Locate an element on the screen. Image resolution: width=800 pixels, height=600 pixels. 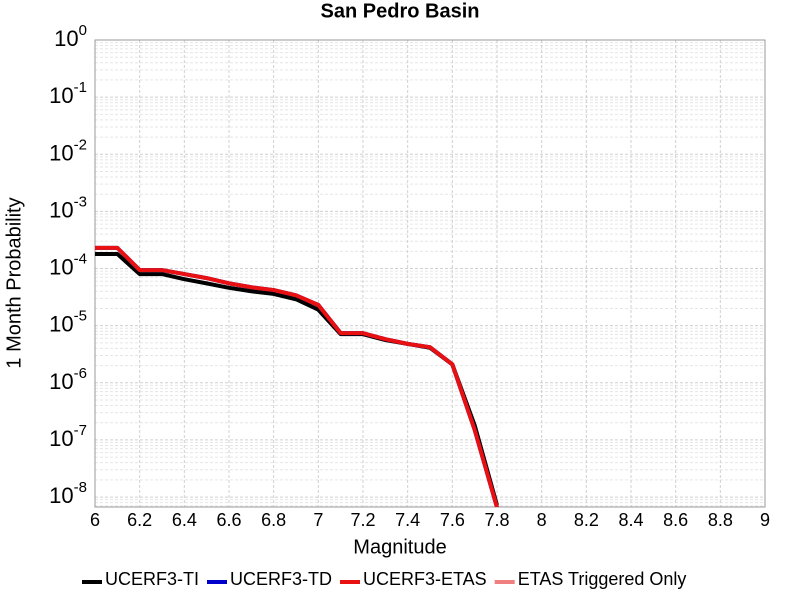
x-tick-label: 7.6 is located at coordinates (452, 520).